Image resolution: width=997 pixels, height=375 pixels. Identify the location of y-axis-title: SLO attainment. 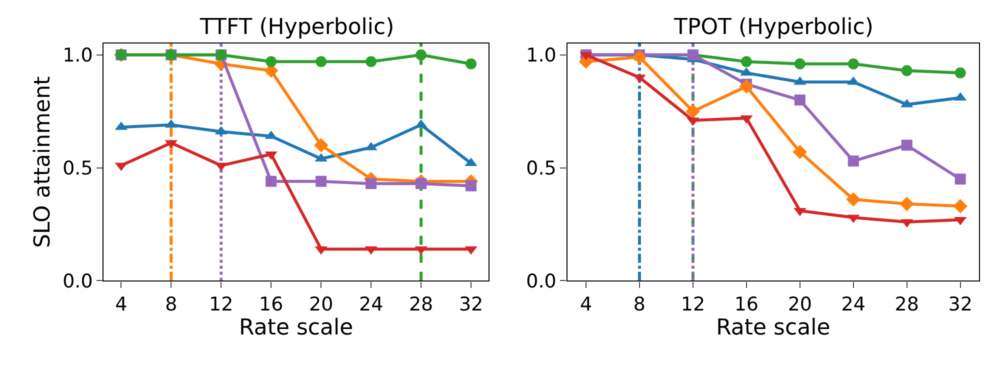
(43, 162).